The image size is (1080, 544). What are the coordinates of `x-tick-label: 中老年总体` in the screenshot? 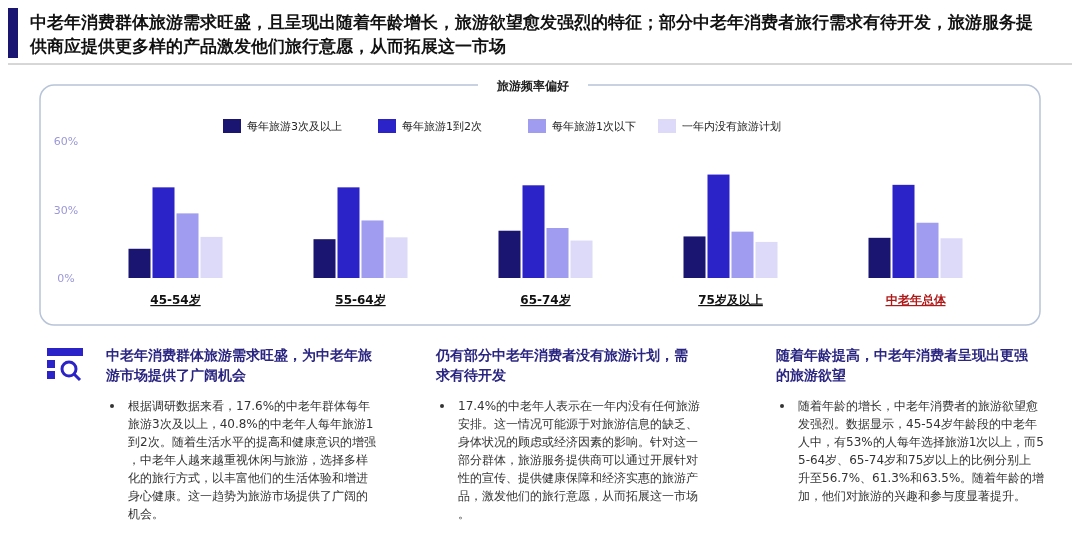 It's located at (916, 300).